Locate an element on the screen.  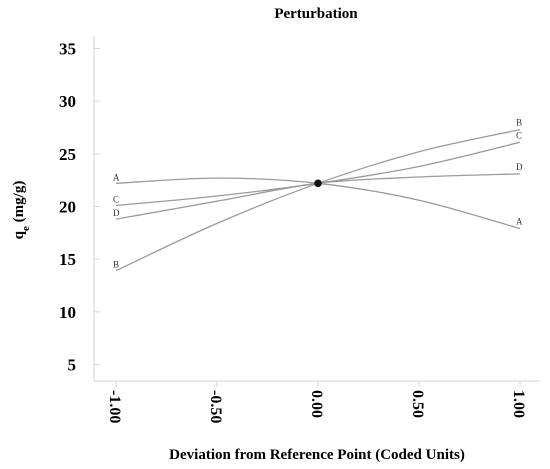
y-axis-label-subscript: e is located at coordinates (26, 228).